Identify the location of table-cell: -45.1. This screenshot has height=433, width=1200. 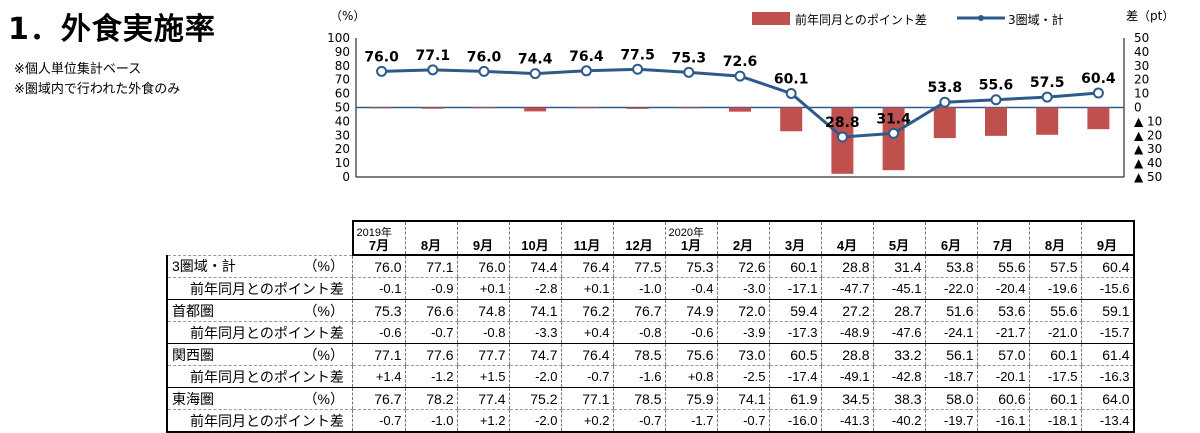
(898, 288).